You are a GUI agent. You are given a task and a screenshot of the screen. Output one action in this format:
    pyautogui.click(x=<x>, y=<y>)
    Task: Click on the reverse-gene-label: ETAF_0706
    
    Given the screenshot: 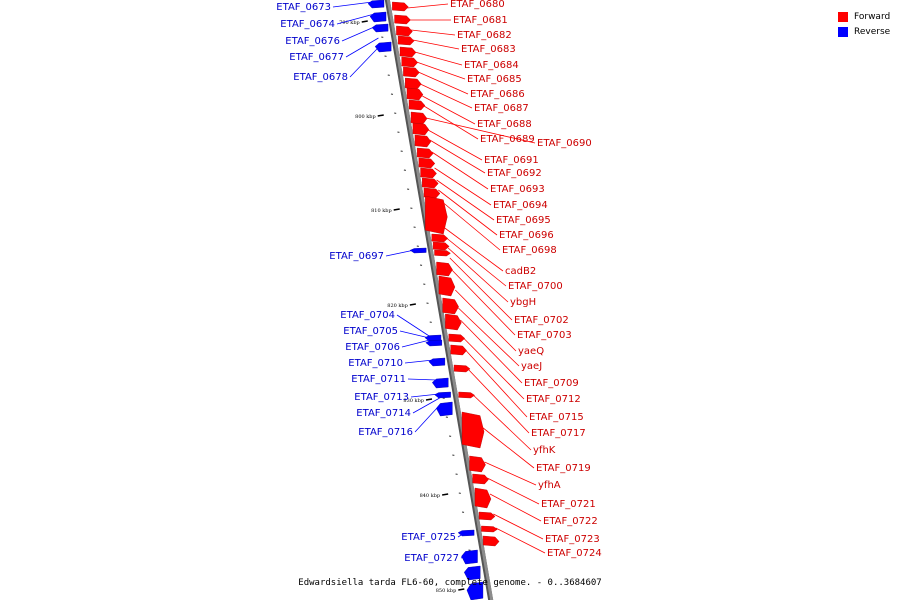 What is the action you would take?
    pyautogui.click(x=372, y=347)
    